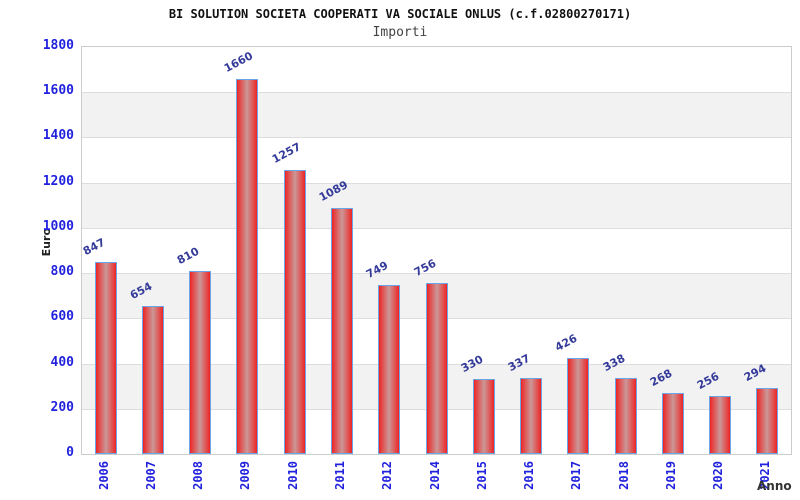 The image size is (800, 500). I want to click on x-tick-label: 2019, so click(670, 475).